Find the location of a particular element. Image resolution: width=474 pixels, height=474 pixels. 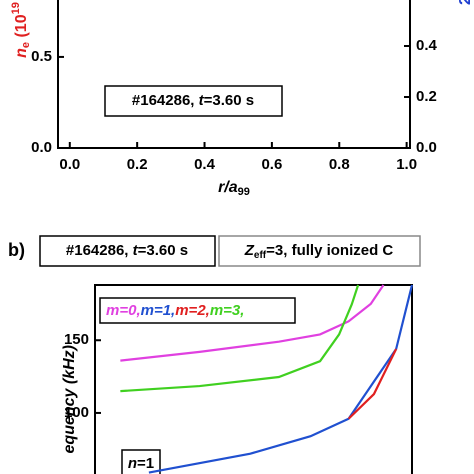

annotation-part: =1 is located at coordinates (145, 463).